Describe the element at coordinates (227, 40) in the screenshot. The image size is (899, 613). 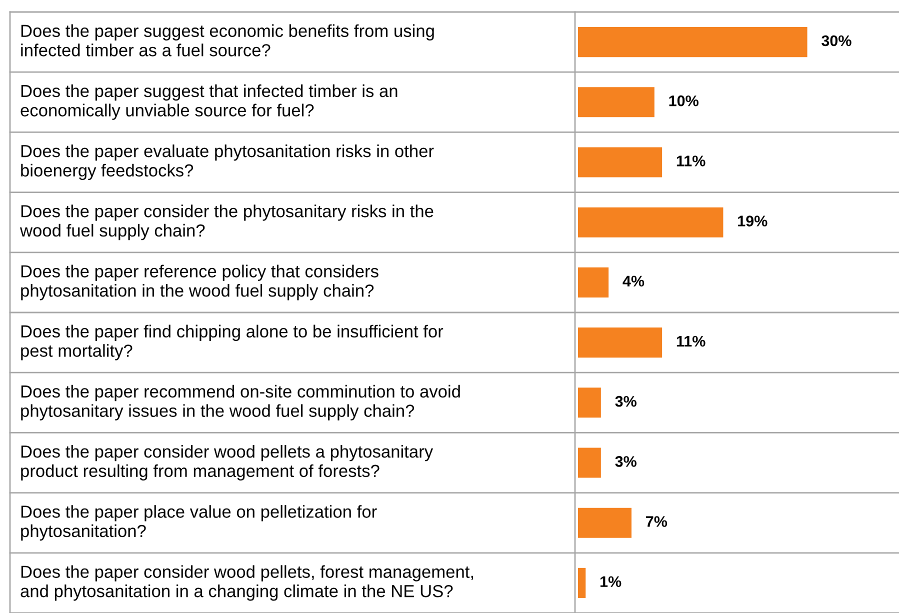
I see `y-tick-label: Does the paper suggest economic benefits from using infected timber as a fuel source?` at that location.